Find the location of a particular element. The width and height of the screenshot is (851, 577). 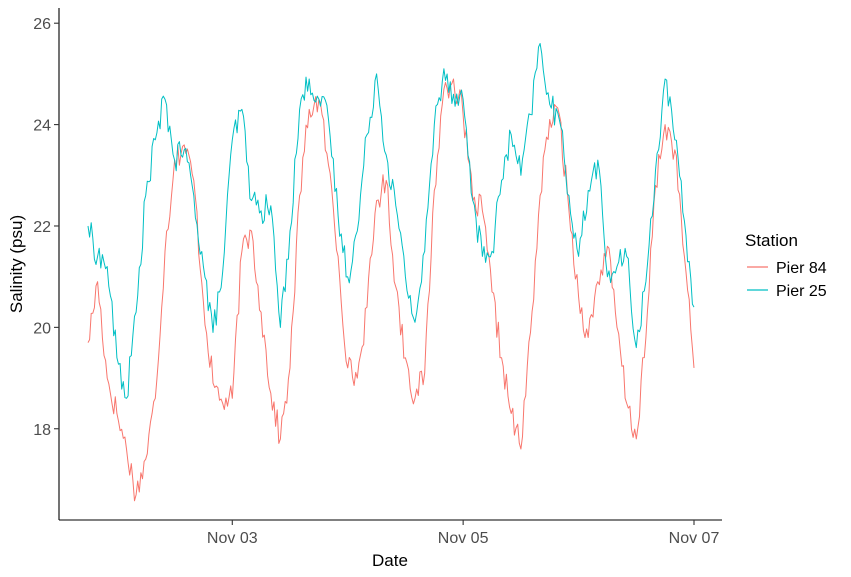

y-ticks: 18 20 22 24 26 is located at coordinates (46, 227).